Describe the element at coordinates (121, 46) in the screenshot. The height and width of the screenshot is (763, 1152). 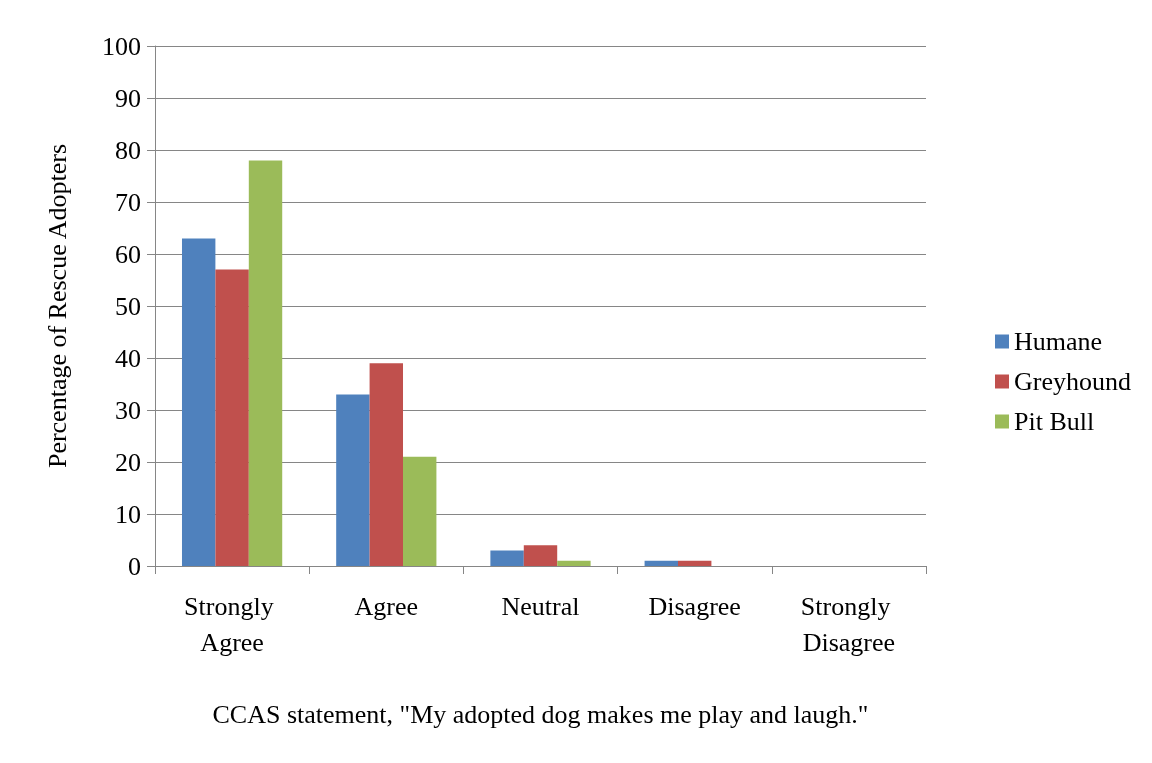
I see `y-tick-label: 100` at that location.